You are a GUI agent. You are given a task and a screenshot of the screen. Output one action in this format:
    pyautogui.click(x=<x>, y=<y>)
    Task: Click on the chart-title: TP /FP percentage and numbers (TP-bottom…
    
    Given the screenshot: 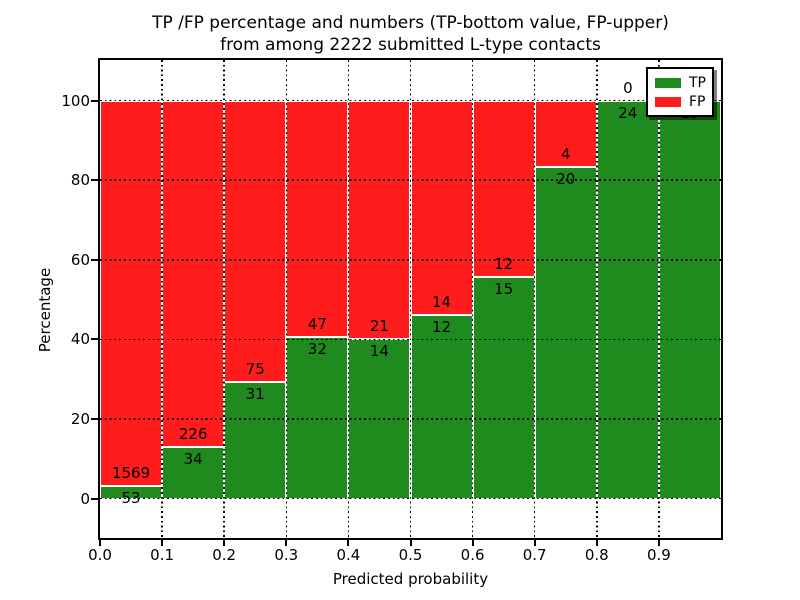 What is the action you would take?
    pyautogui.click(x=410, y=34)
    